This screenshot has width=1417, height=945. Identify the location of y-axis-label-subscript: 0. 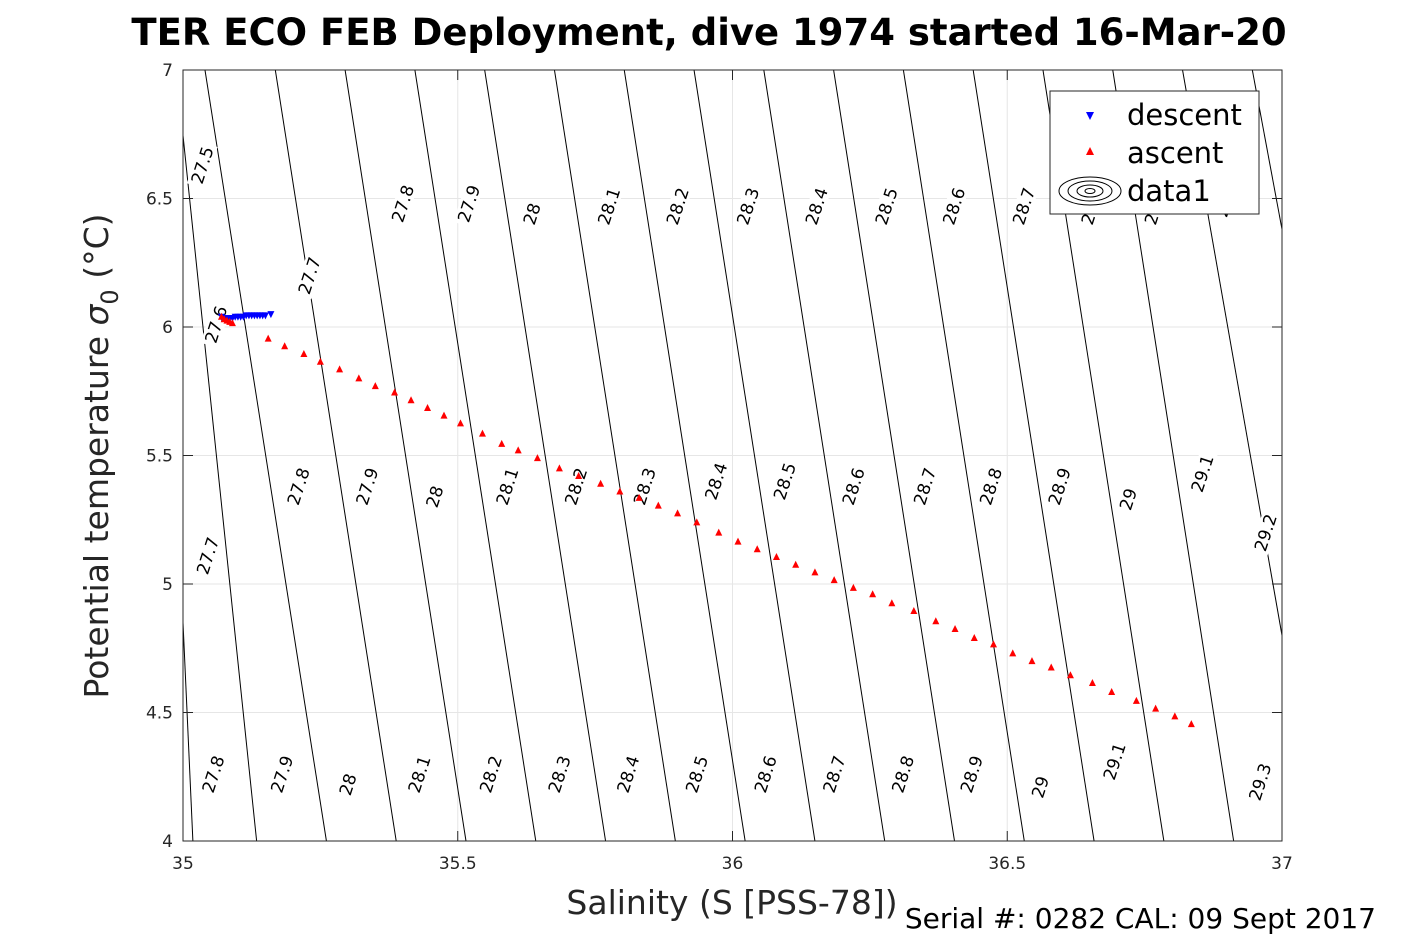
(110, 296).